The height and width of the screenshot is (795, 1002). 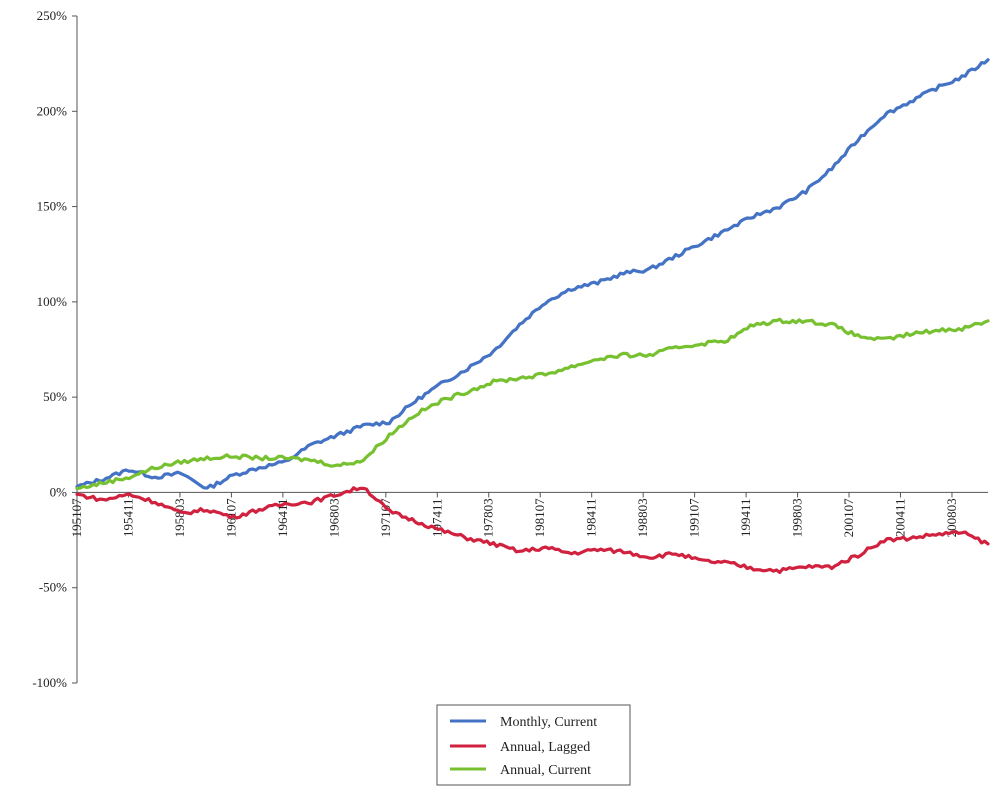 I want to click on x-tick-label: 199107, so click(x=694, y=518).